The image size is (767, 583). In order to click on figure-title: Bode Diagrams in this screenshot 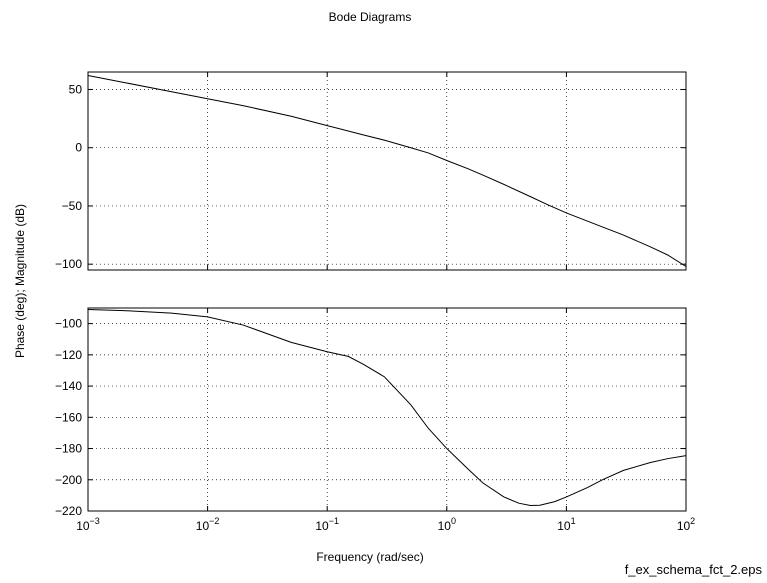, I will do `click(370, 17)`.